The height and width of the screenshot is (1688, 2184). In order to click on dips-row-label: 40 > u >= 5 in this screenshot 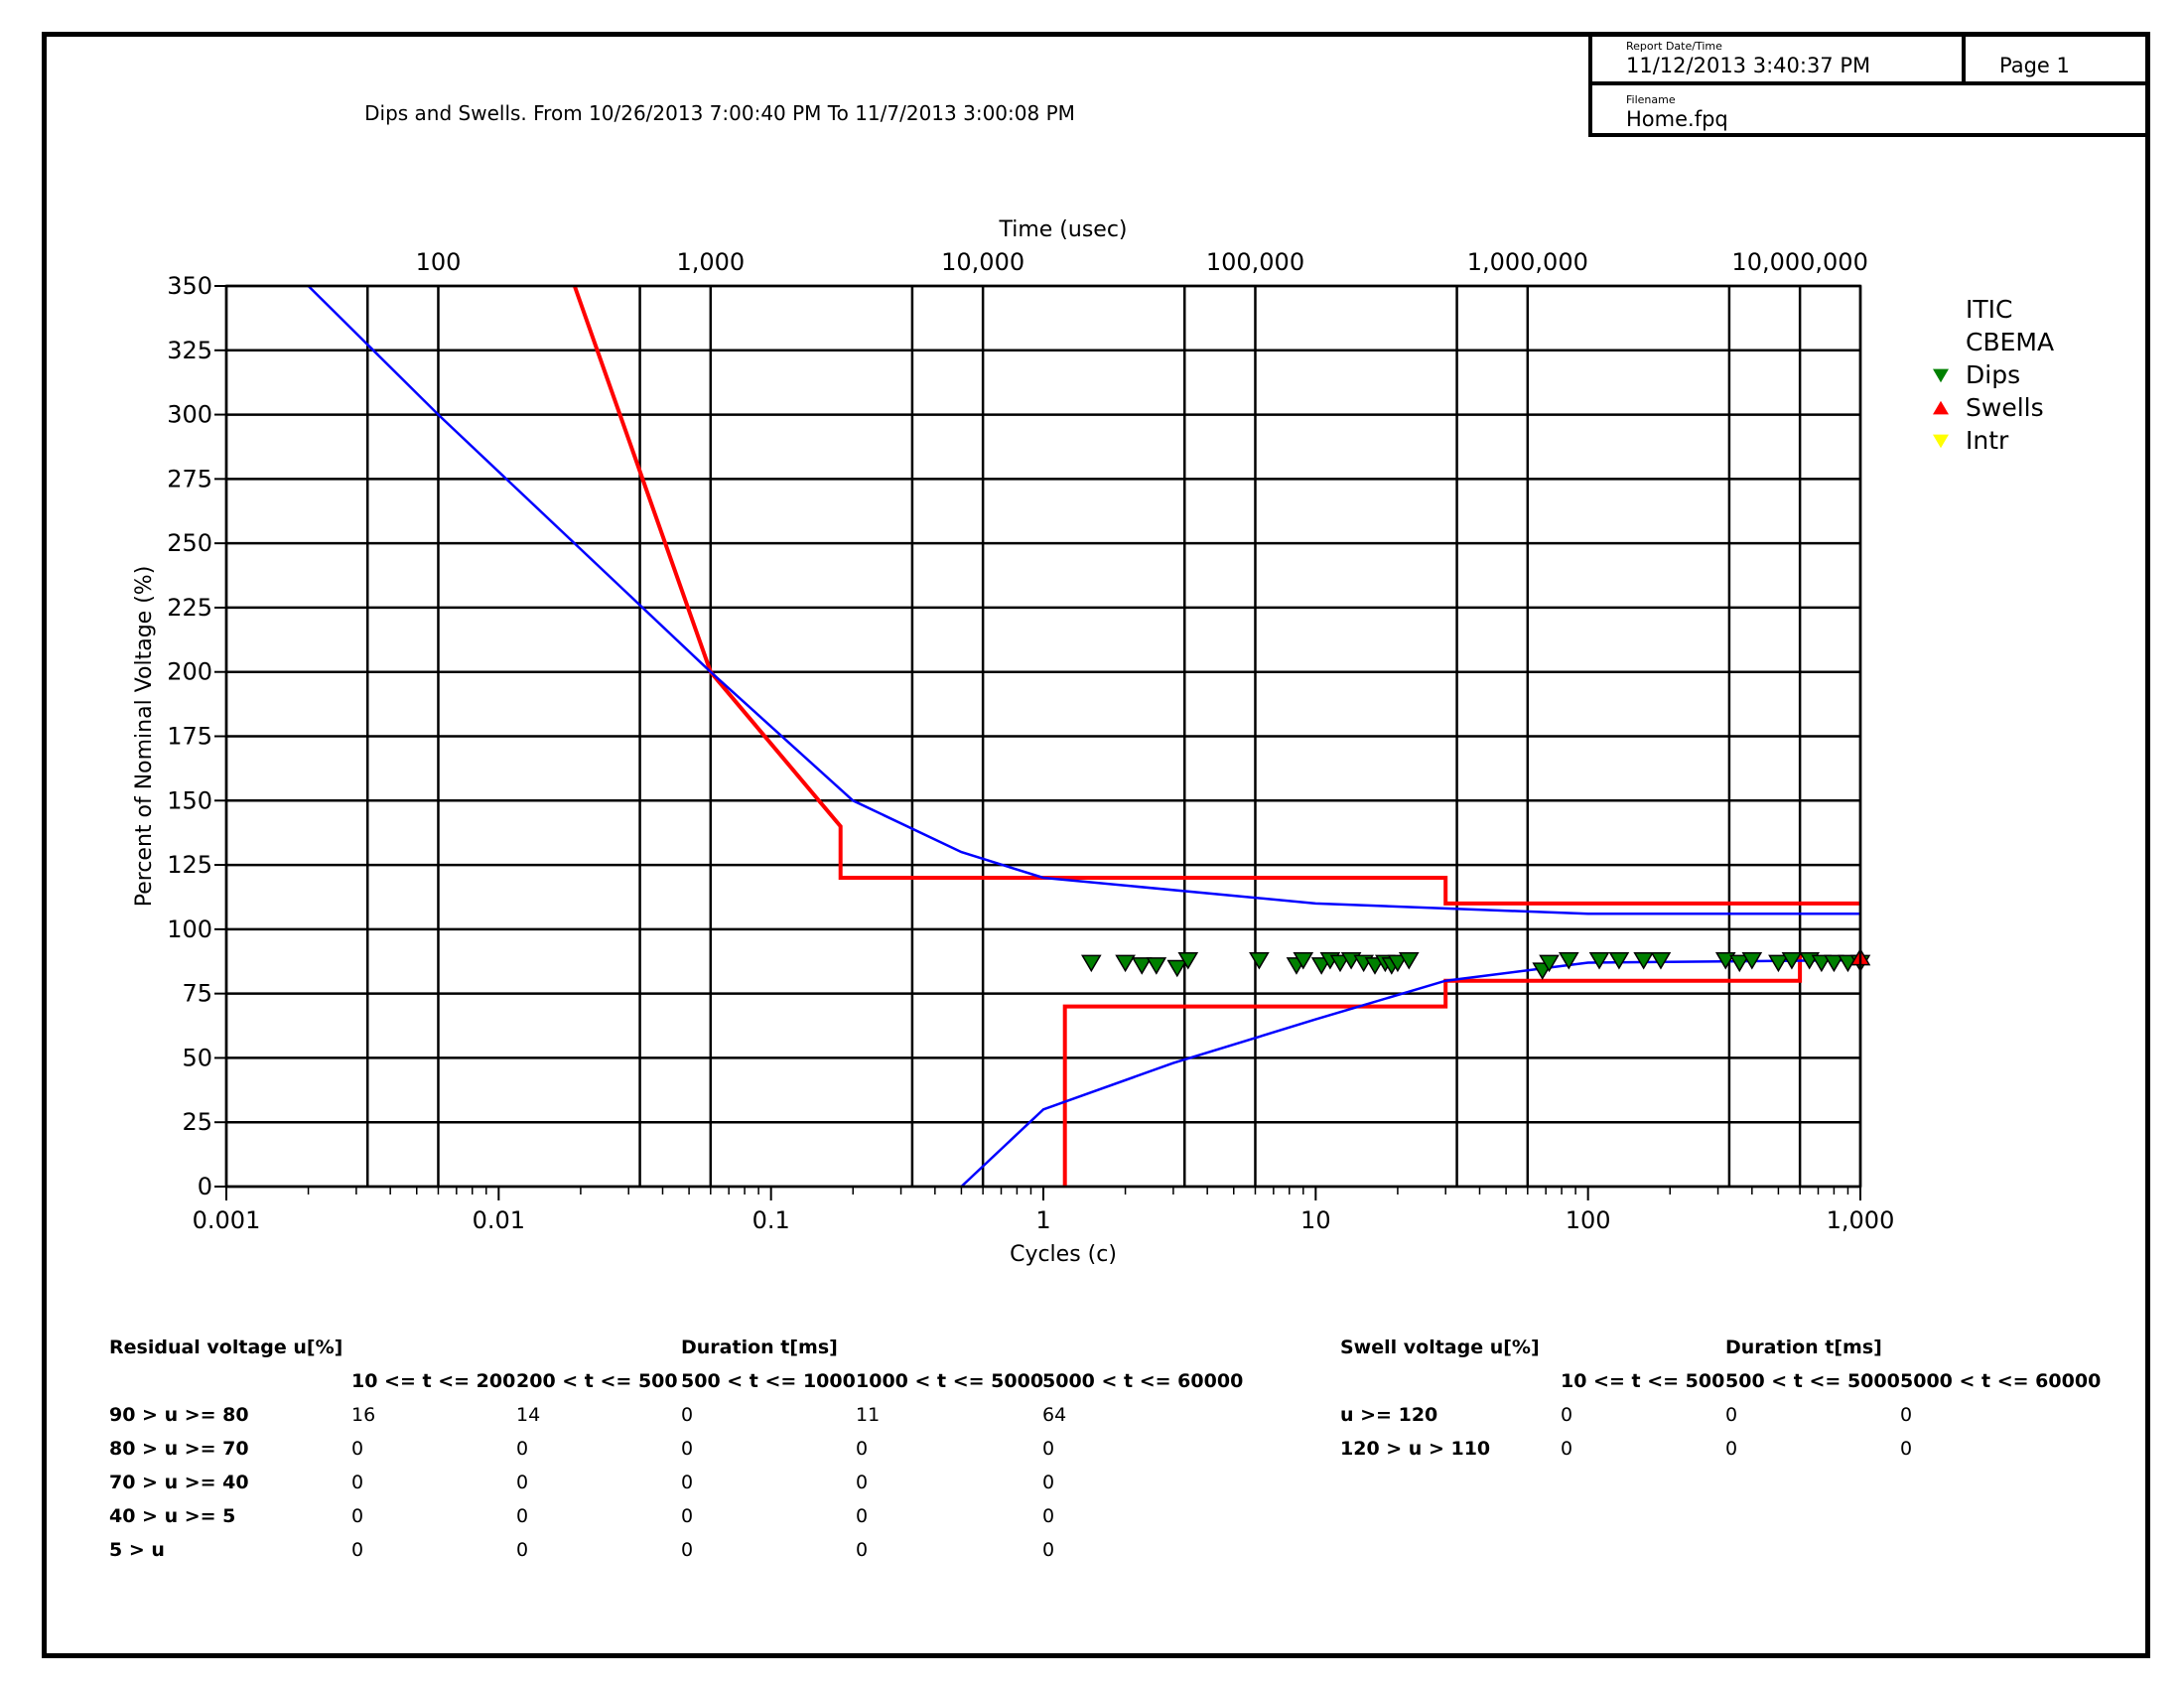, I will do `click(172, 1516)`.